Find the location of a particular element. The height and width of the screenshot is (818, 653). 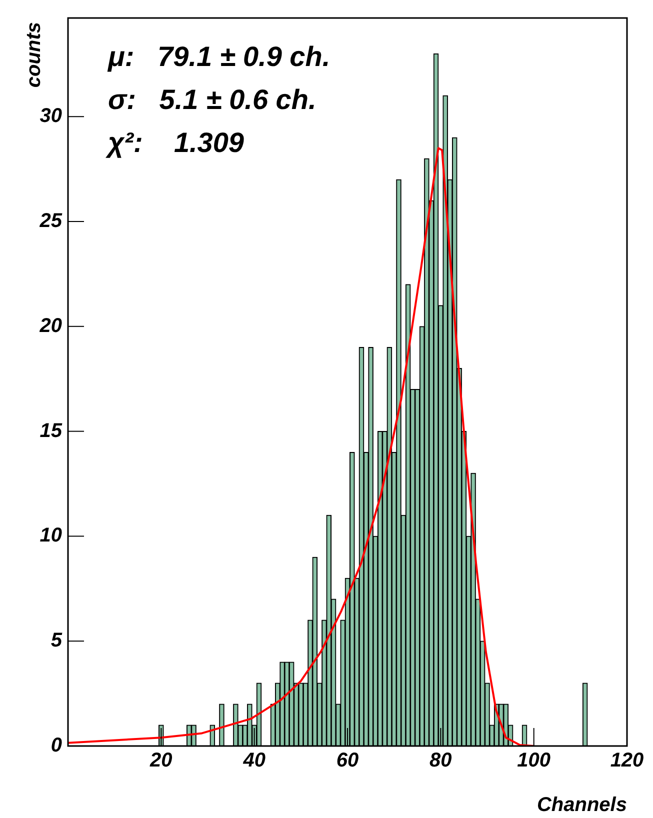

x-tick-label: 120 is located at coordinates (627, 761).